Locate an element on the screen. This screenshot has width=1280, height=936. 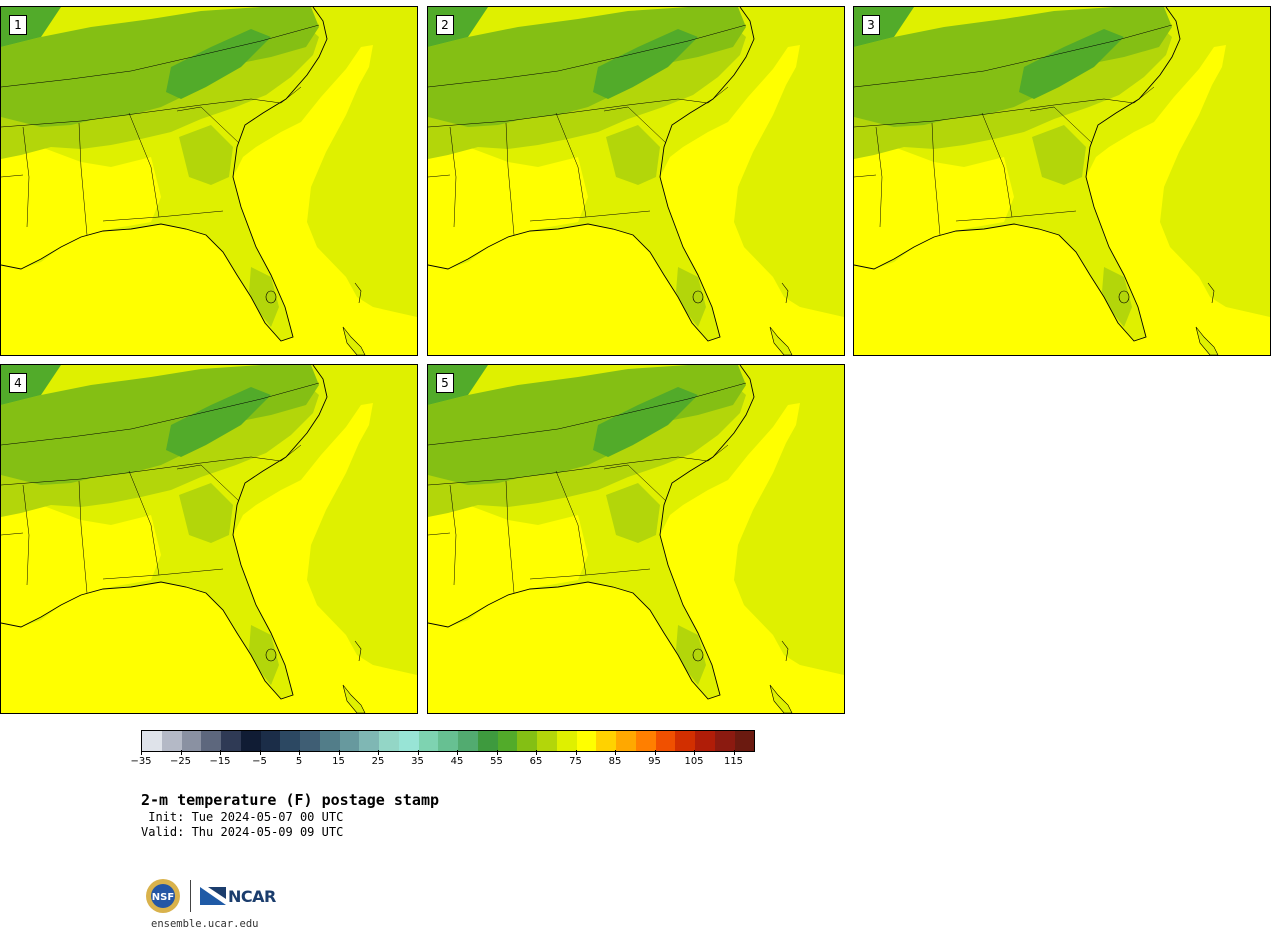
colorbar-tick-label: −25 is located at coordinates (180, 761).